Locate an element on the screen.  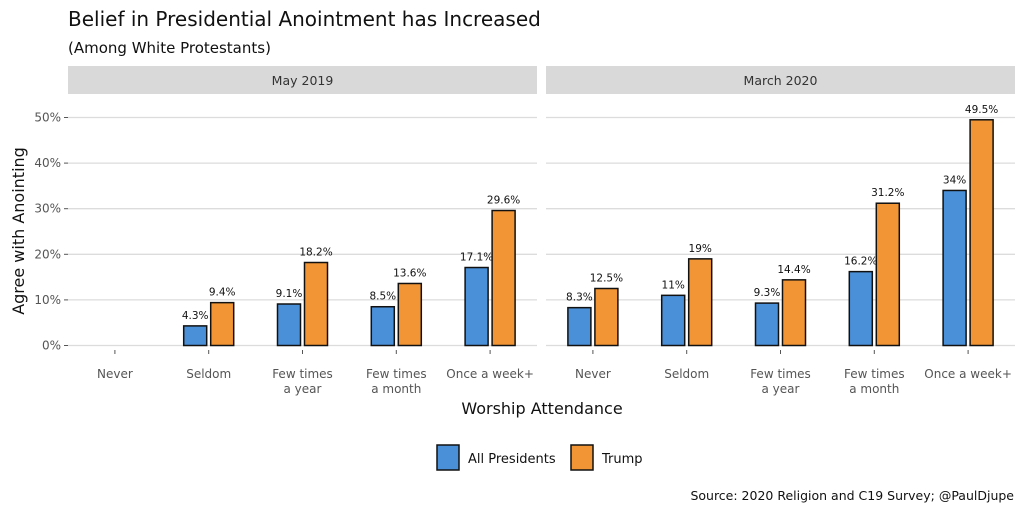
chart-subtitle: (Among White Protestants) is located at coordinates (169, 48).